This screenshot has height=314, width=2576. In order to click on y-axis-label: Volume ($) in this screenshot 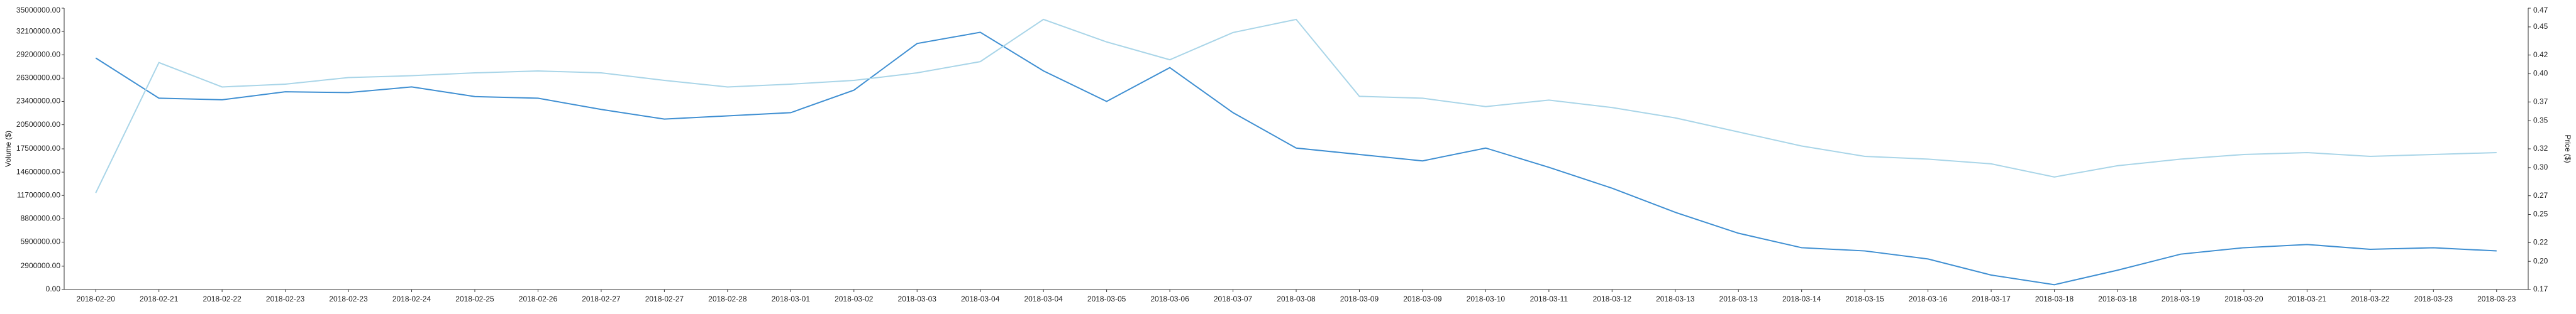, I will do `click(8, 149)`.